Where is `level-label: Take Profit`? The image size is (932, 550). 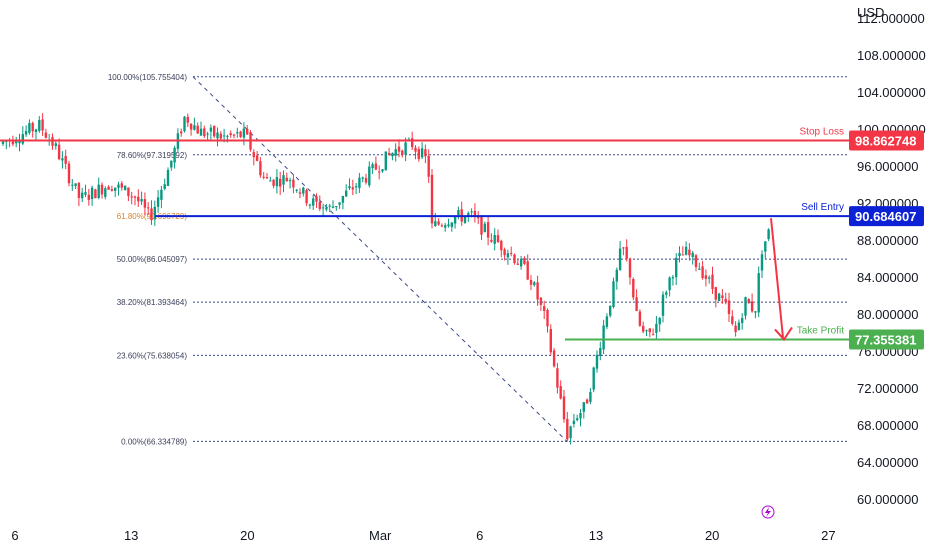
level-label: Take Profit is located at coordinates (820, 330).